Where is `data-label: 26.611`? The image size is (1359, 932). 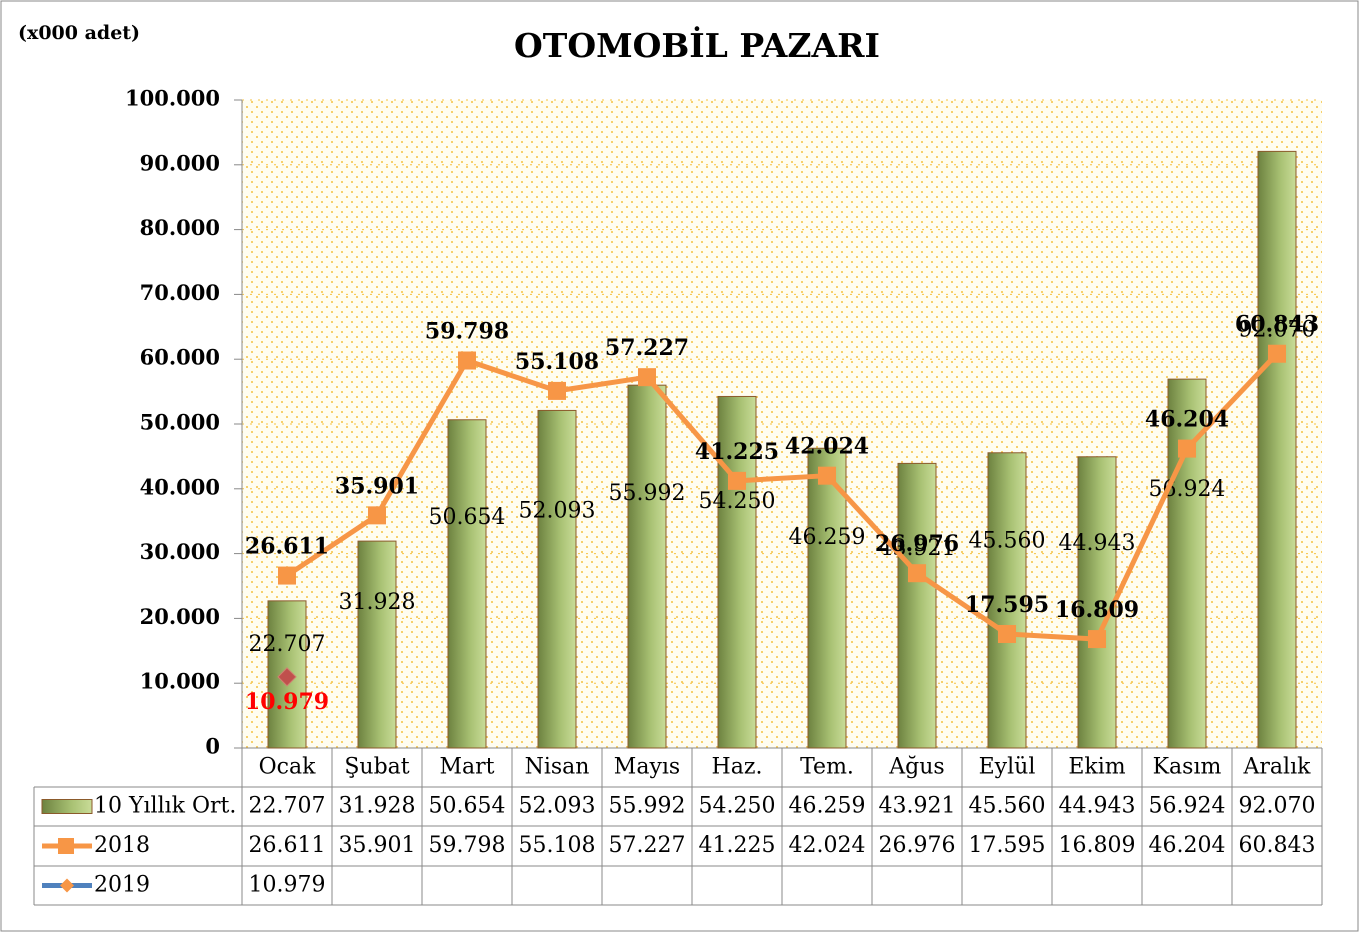
data-label: 26.611 is located at coordinates (287, 547).